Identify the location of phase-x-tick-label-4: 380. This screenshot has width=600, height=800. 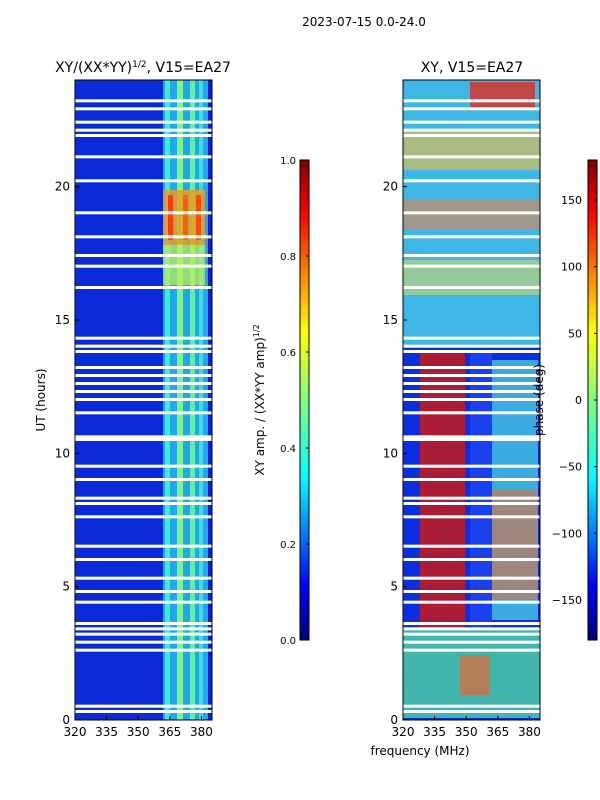
(529, 732).